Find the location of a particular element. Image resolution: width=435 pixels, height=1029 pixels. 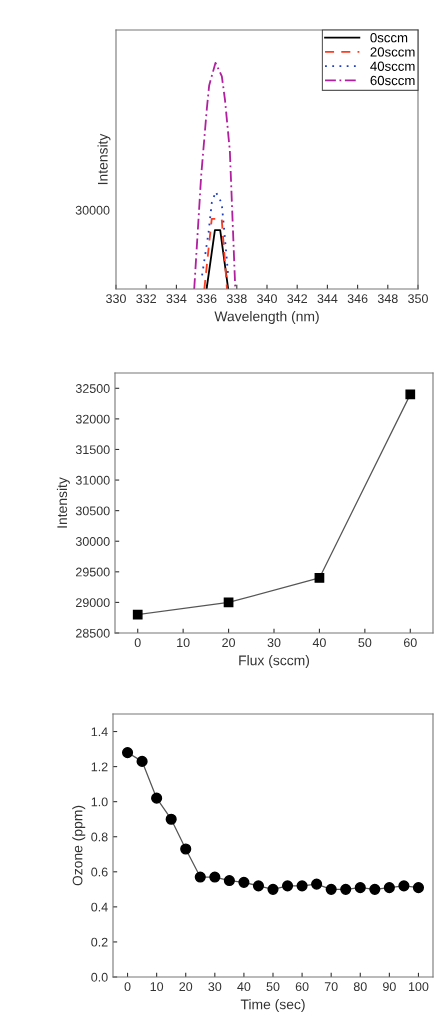

y-tick-label: 32500 is located at coordinates (92, 388).